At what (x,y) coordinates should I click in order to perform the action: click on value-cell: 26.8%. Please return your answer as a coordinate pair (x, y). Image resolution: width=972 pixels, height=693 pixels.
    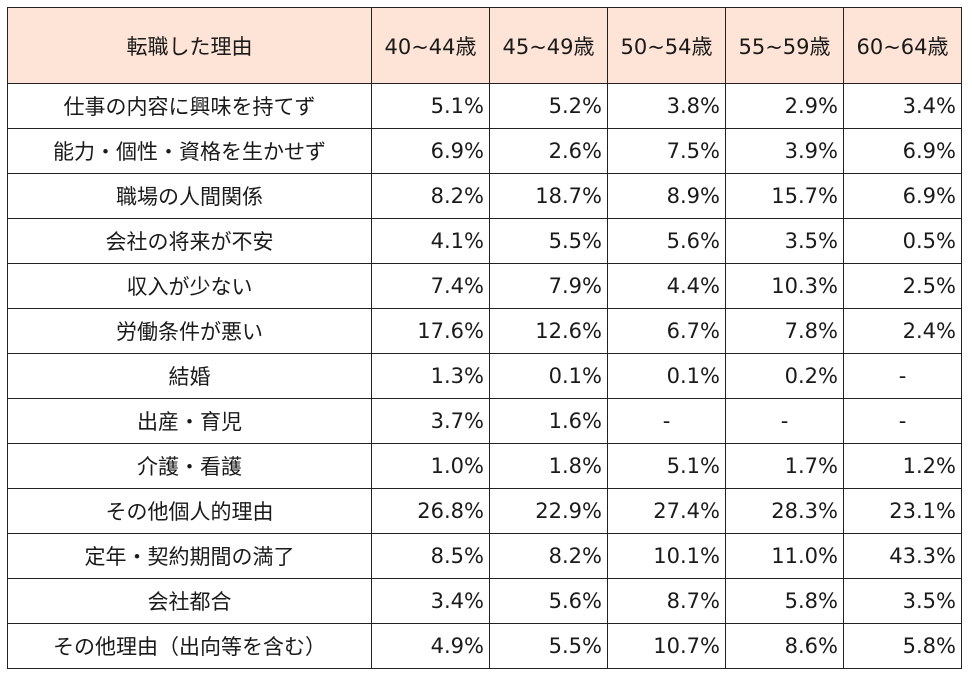
    Looking at the image, I should click on (430, 511).